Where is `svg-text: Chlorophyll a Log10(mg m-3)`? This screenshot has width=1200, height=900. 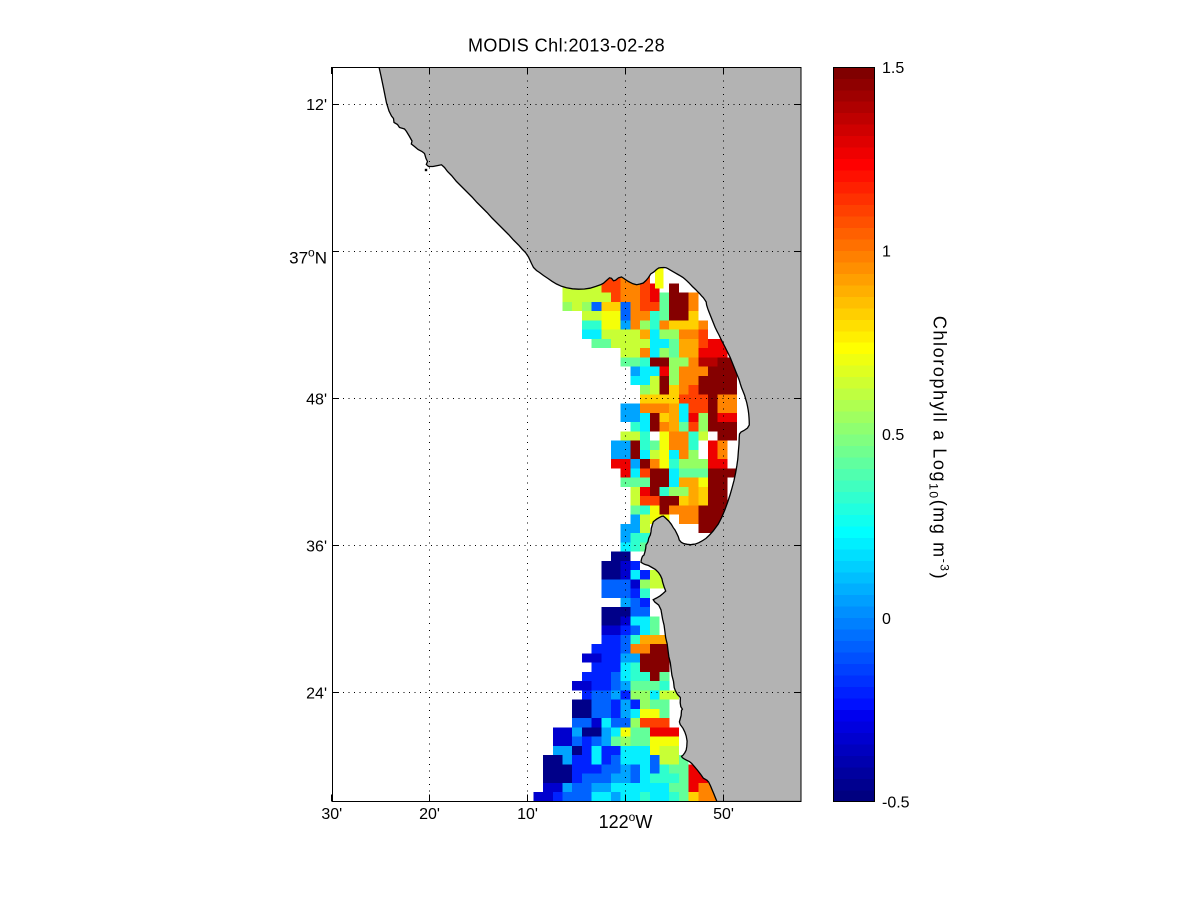 svg-text: Chlorophyll a Log10(mg m-3) is located at coordinates (939, 448).